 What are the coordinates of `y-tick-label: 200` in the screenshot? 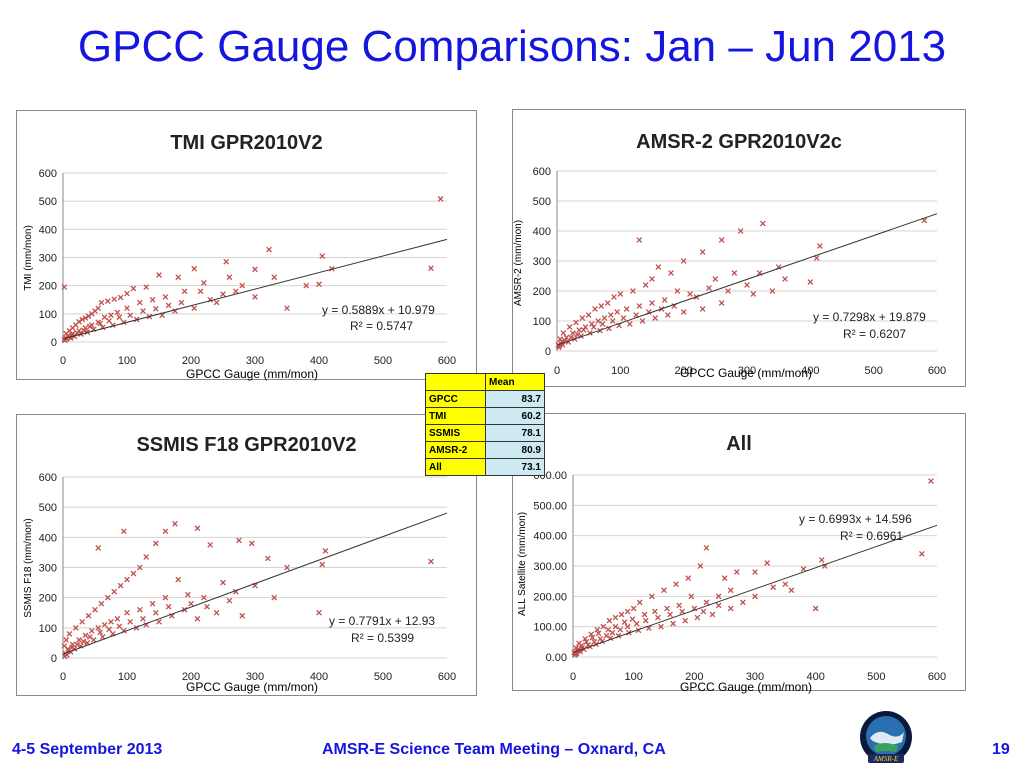 It's located at (48, 599).